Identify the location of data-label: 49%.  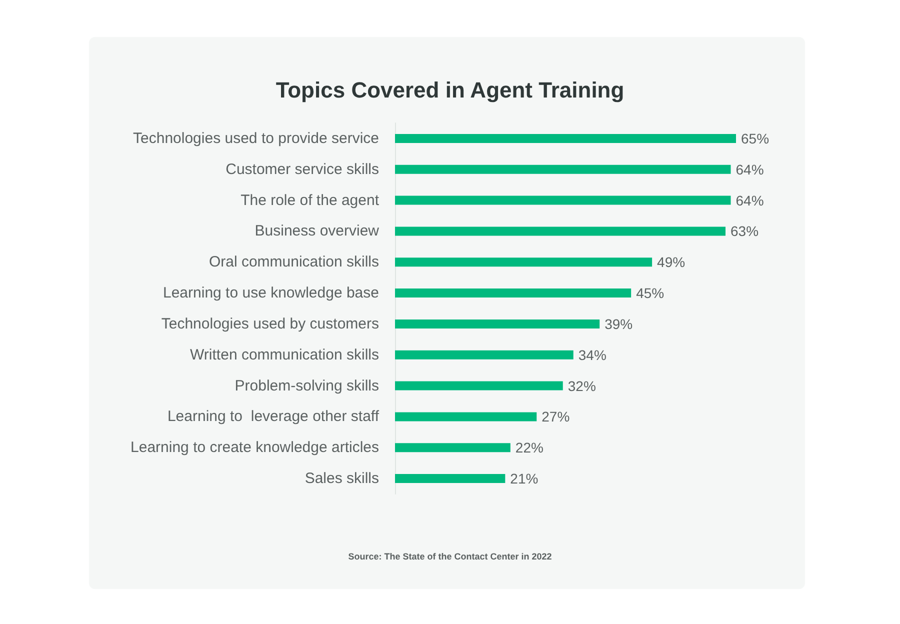
(671, 262).